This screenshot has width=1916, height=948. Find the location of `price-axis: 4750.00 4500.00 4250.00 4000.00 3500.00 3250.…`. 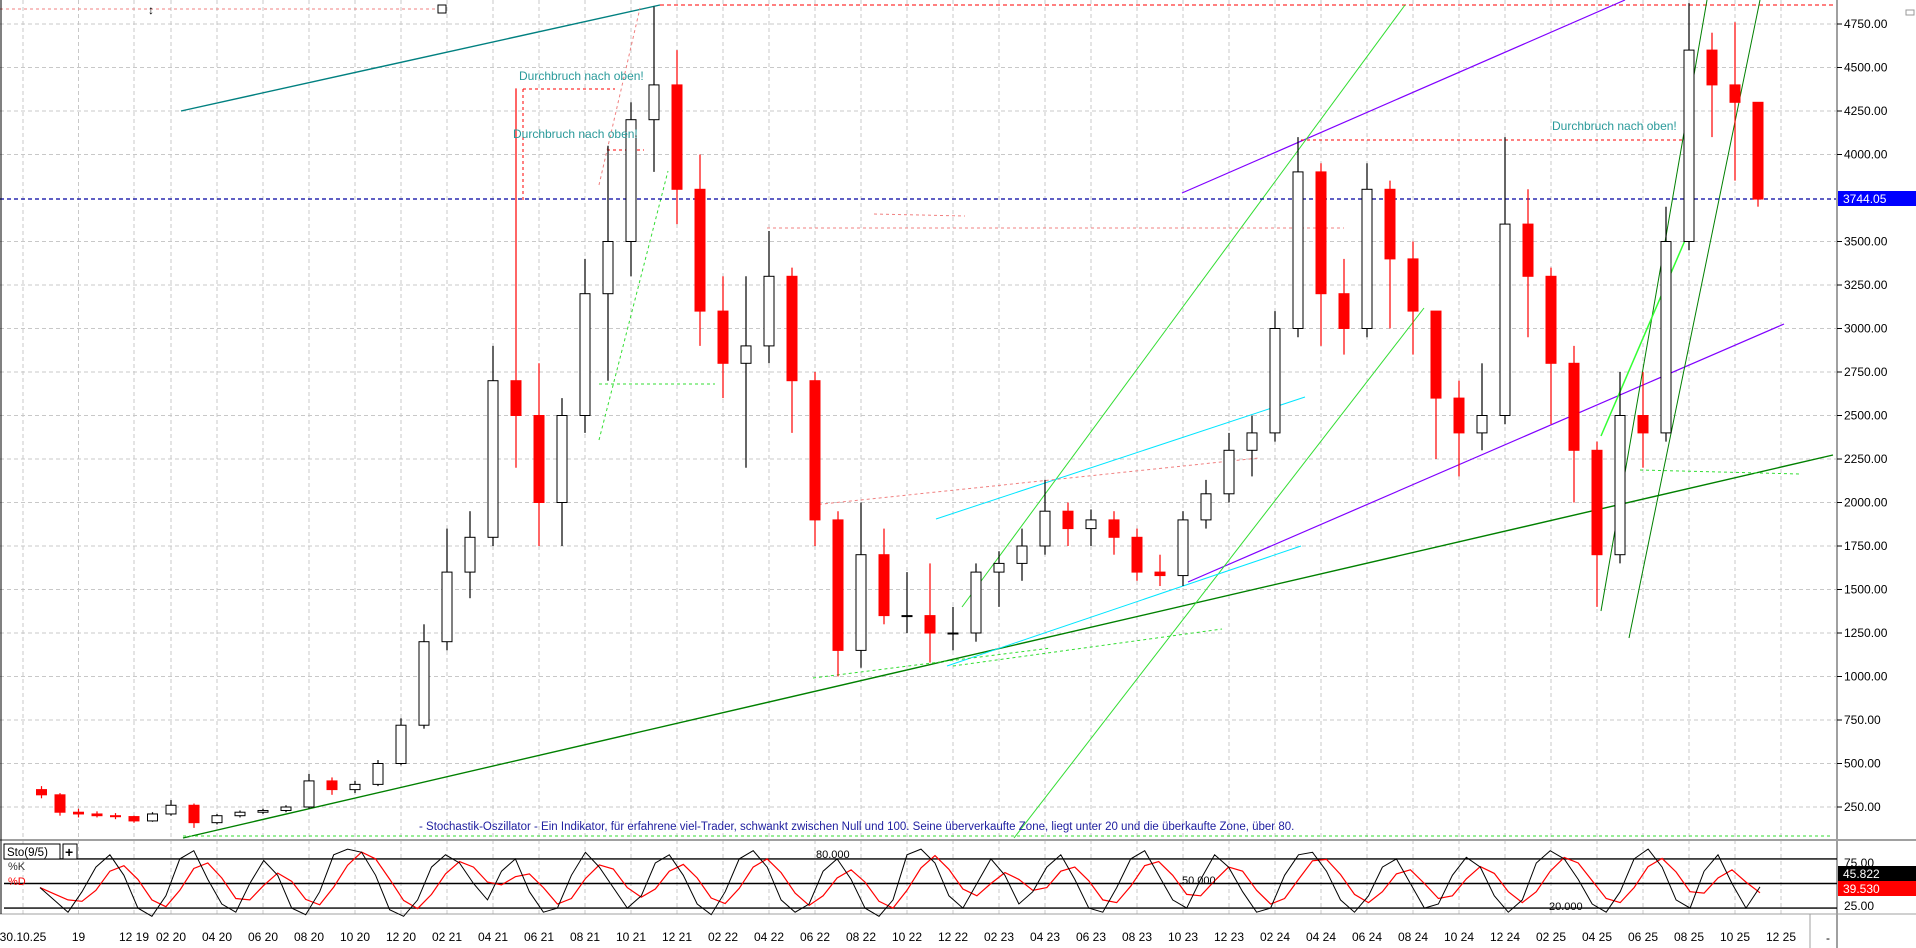

price-axis: 4750.00 4500.00 4250.00 4000.00 3500.00 3250.… is located at coordinates (1862, 415).